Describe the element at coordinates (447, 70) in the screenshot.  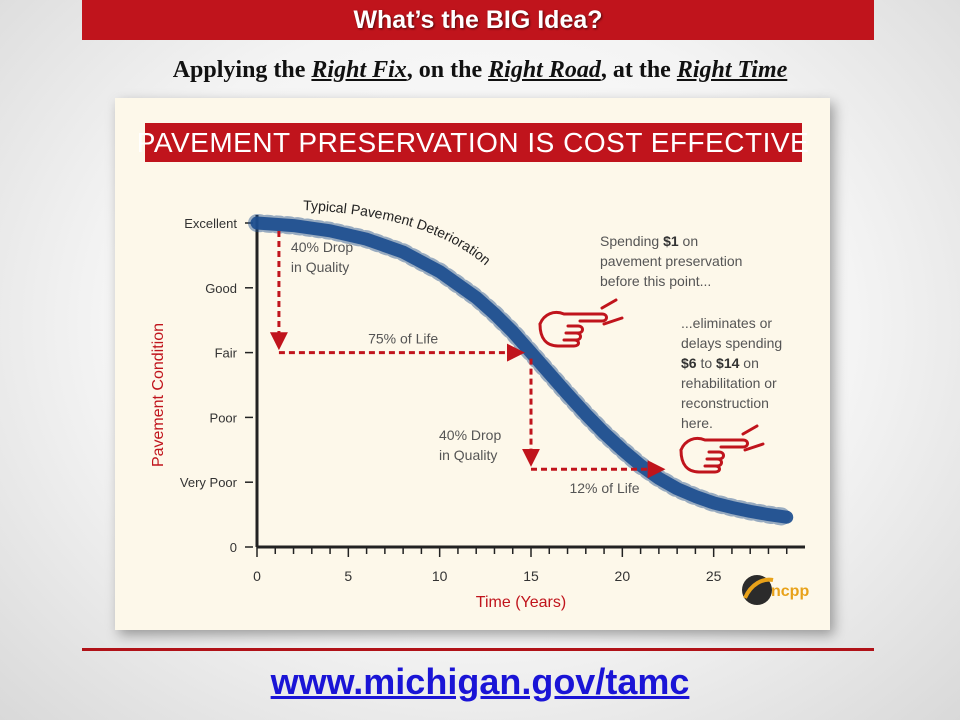
I see `subtitle-part-2: , on the` at that location.